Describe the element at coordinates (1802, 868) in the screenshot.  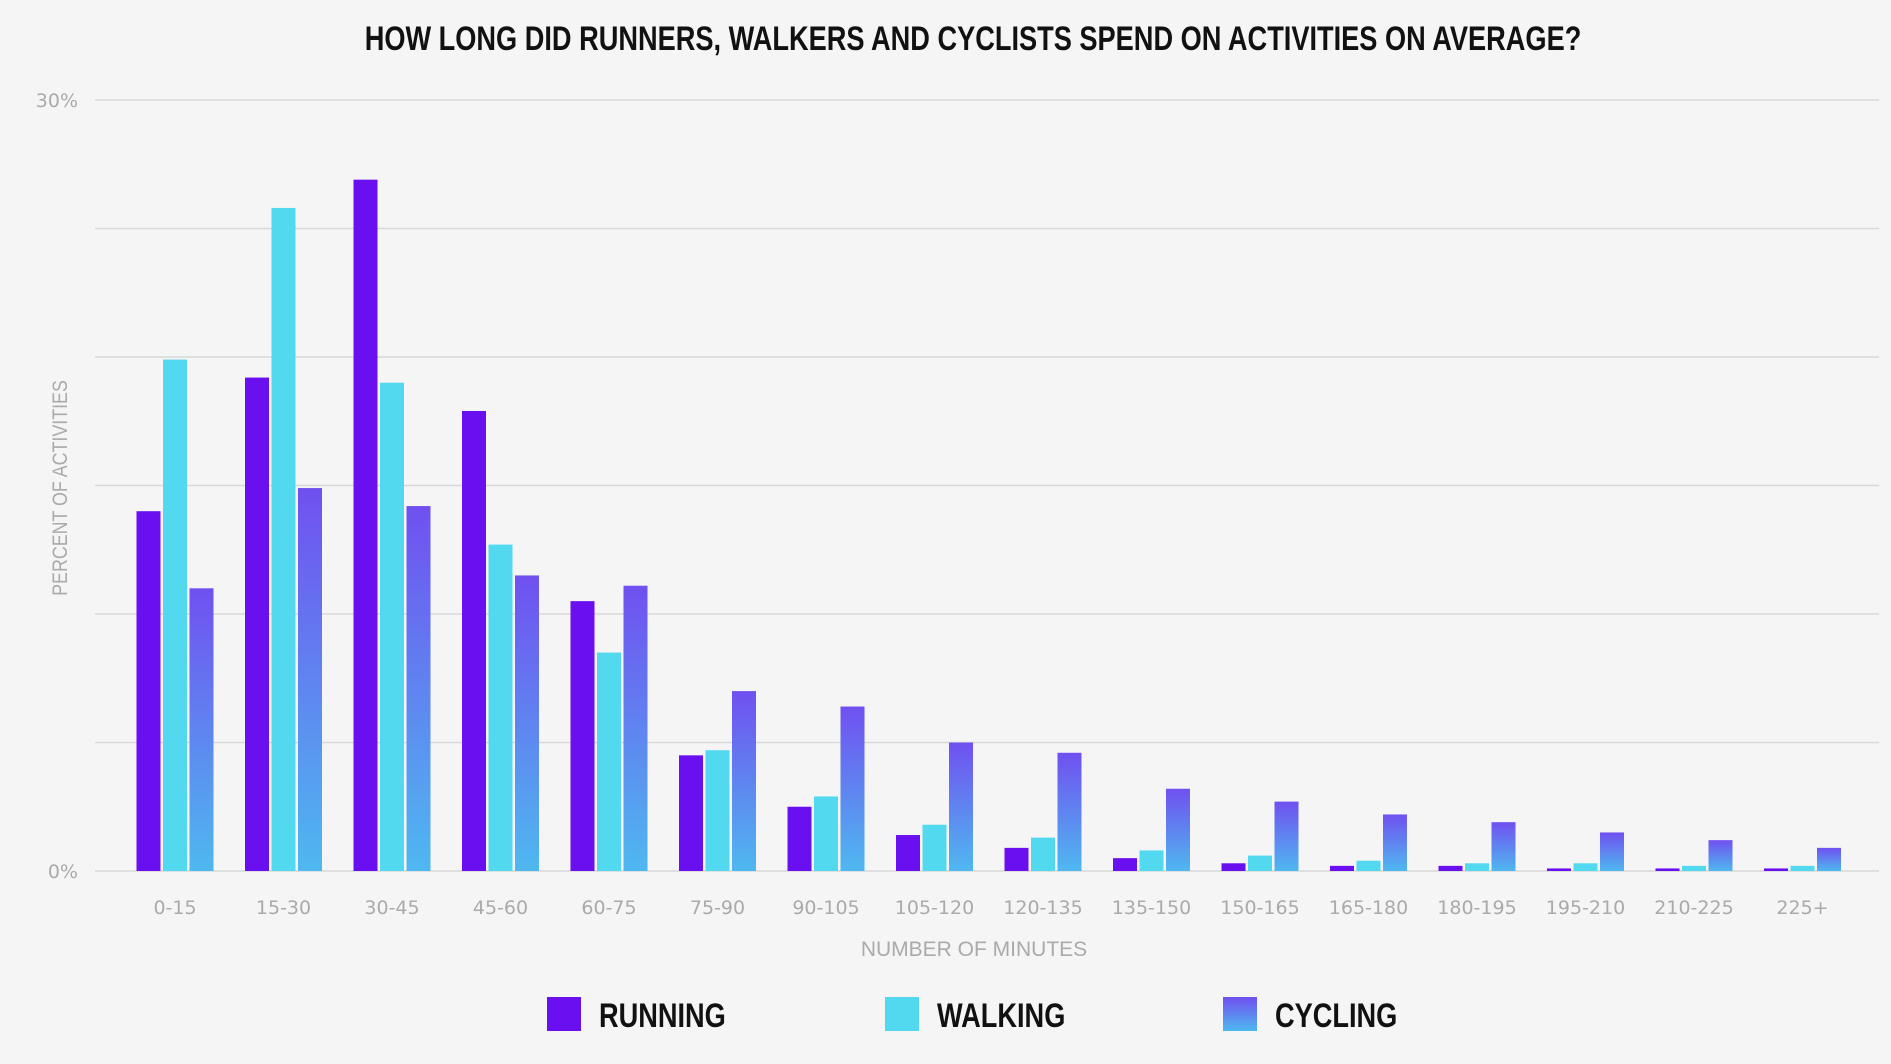
I see `bar-walking-225+` at that location.